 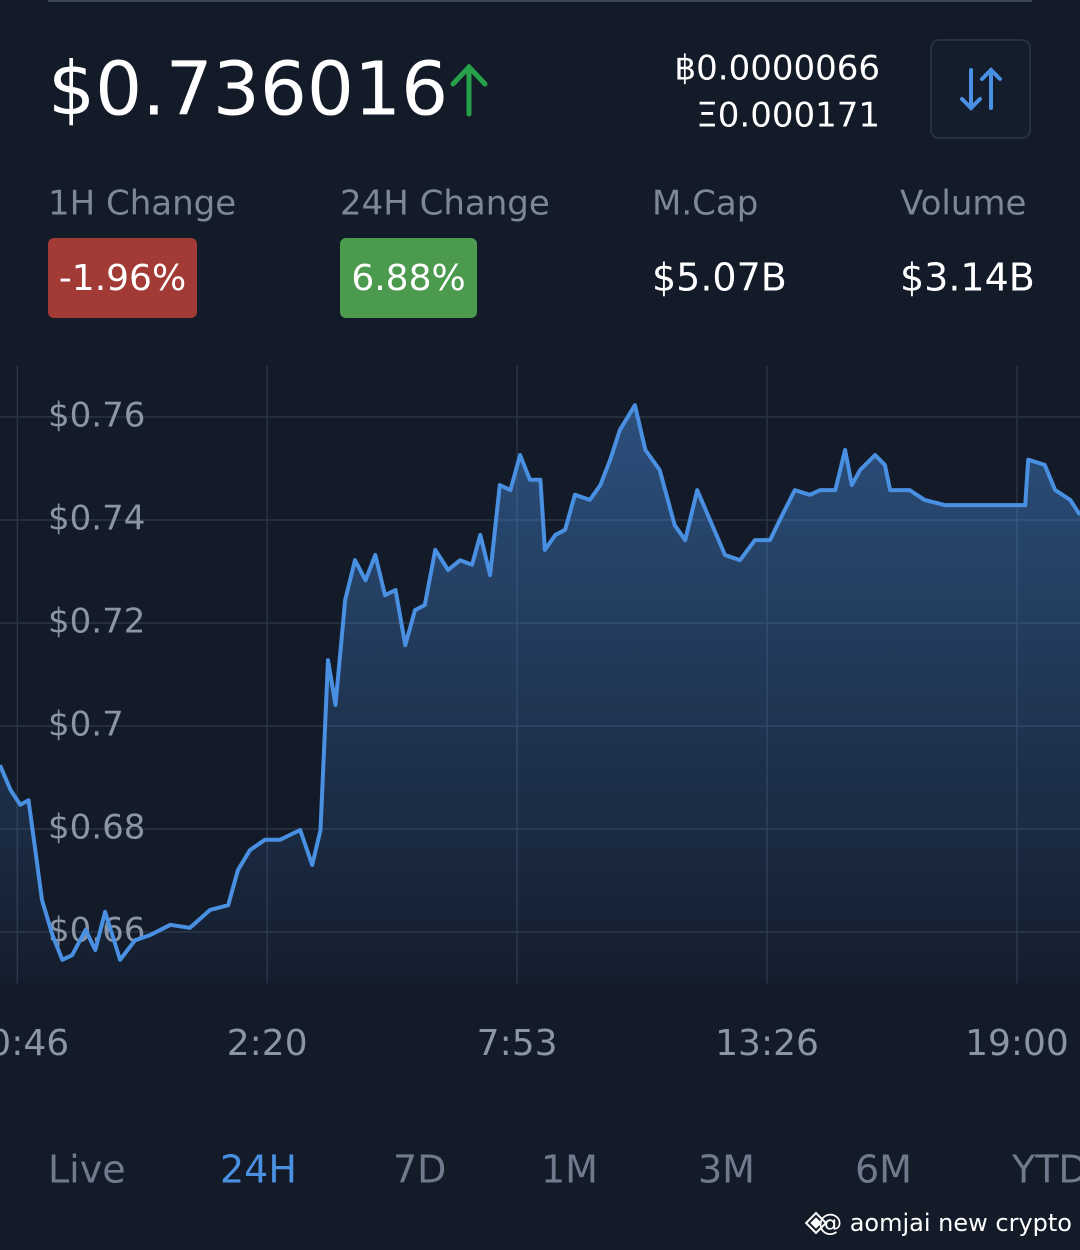 What do you see at coordinates (1045, 1170) in the screenshot?
I see `range-tab: YTD` at bounding box center [1045, 1170].